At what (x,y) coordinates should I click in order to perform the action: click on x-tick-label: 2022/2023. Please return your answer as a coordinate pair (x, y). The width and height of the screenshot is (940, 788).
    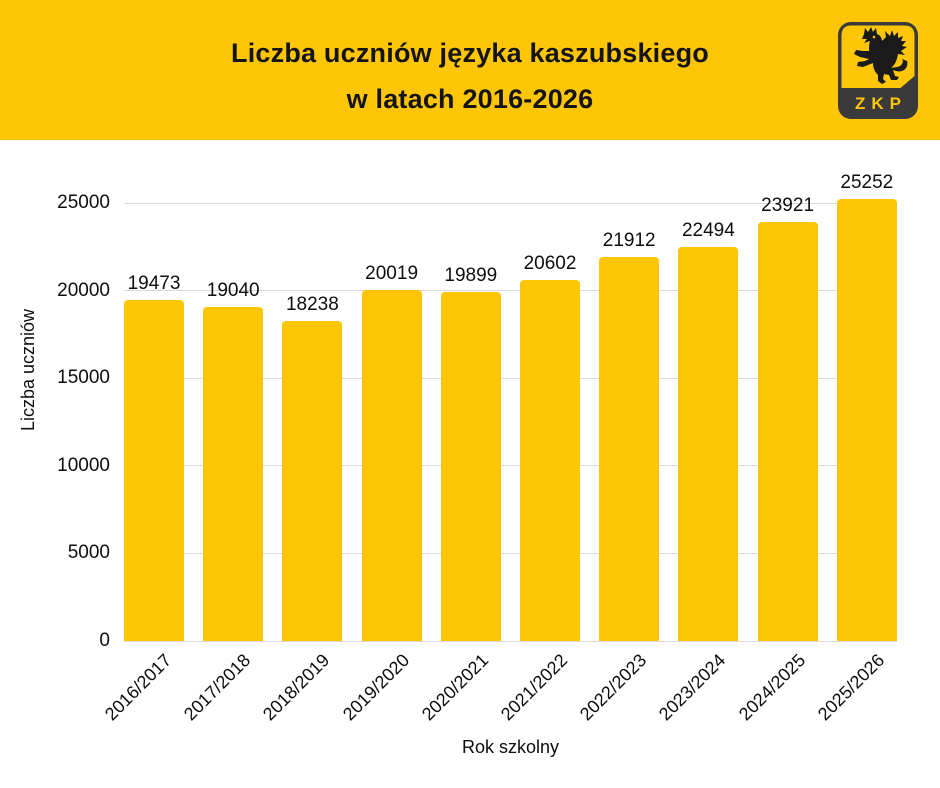
    Looking at the image, I should click on (613, 687).